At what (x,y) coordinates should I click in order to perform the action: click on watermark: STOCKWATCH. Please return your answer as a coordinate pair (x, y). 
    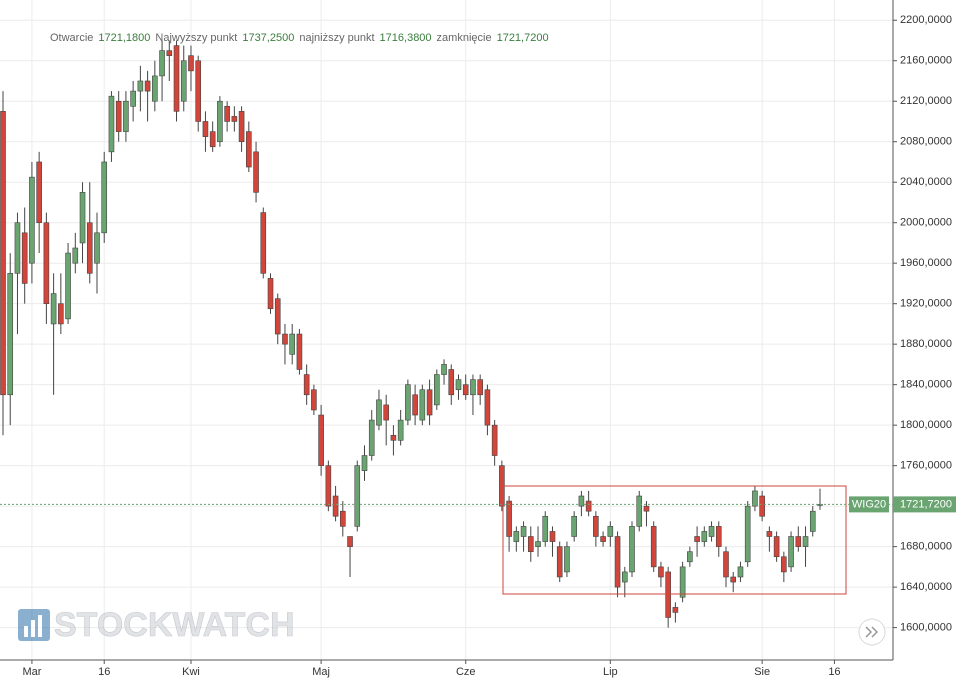
    Looking at the image, I should click on (174, 625).